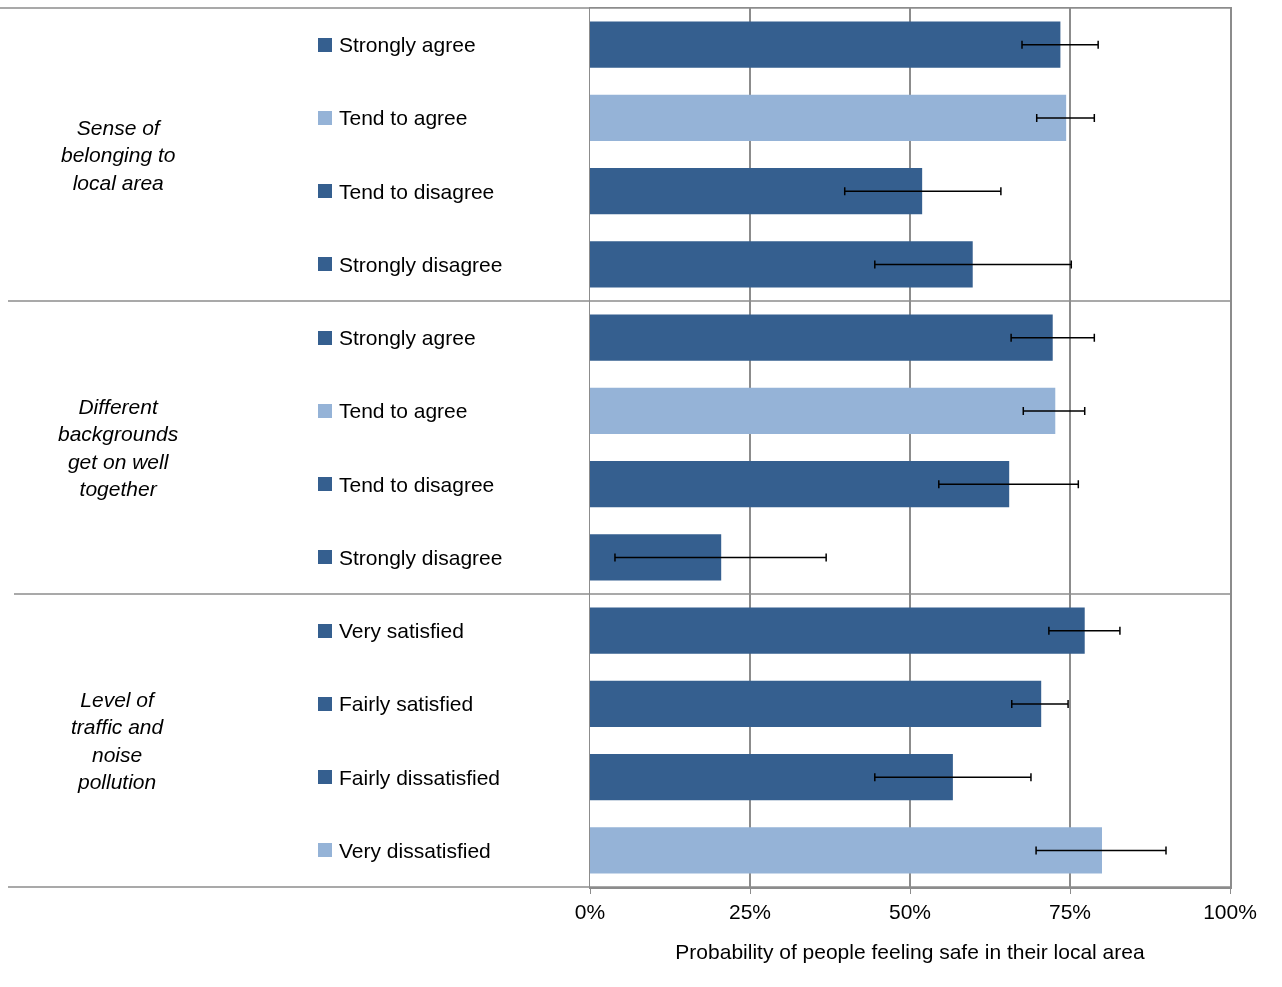 The height and width of the screenshot is (987, 1282). Describe the element at coordinates (1070, 911) in the screenshot. I see `x-tick-label: 75%` at that location.